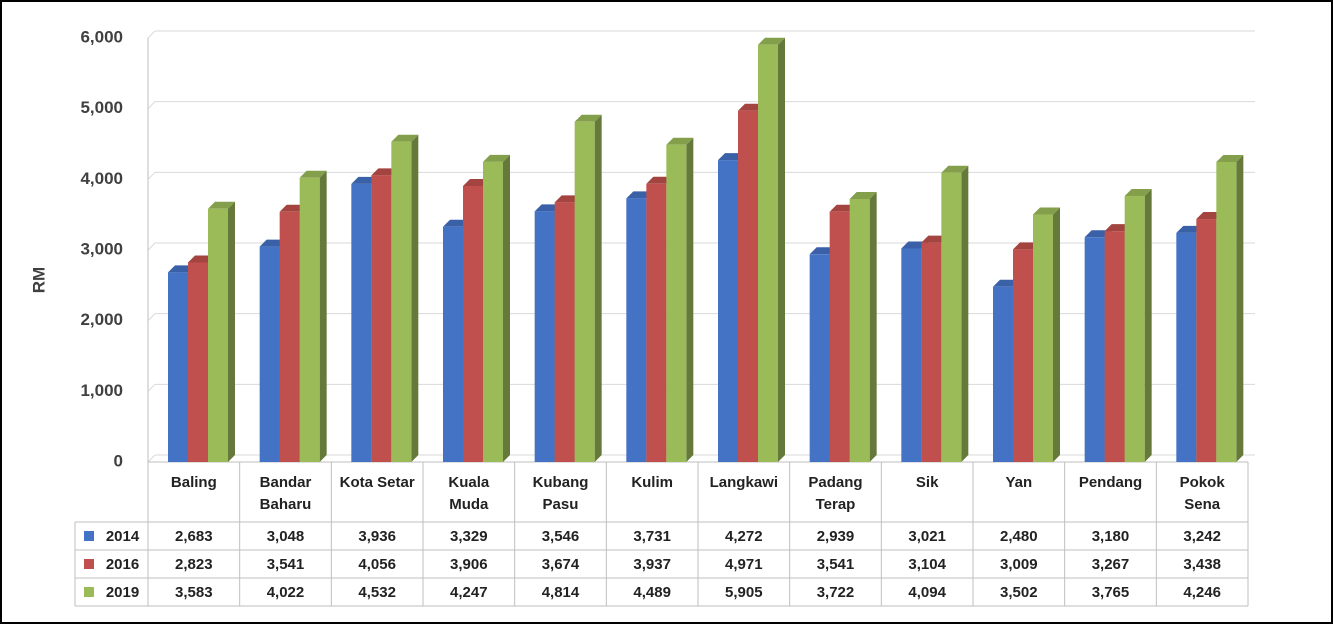 Image resolution: width=1333 pixels, height=624 pixels. What do you see at coordinates (744, 564) in the screenshot?
I see `value-label: 4,971` at bounding box center [744, 564].